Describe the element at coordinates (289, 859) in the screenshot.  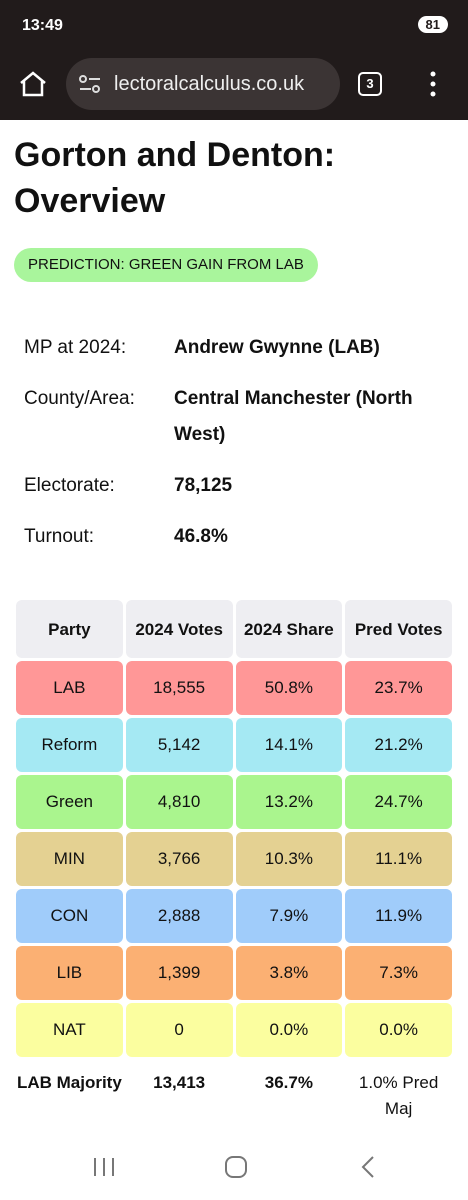
I see `table-cell: 10.3%` at that location.